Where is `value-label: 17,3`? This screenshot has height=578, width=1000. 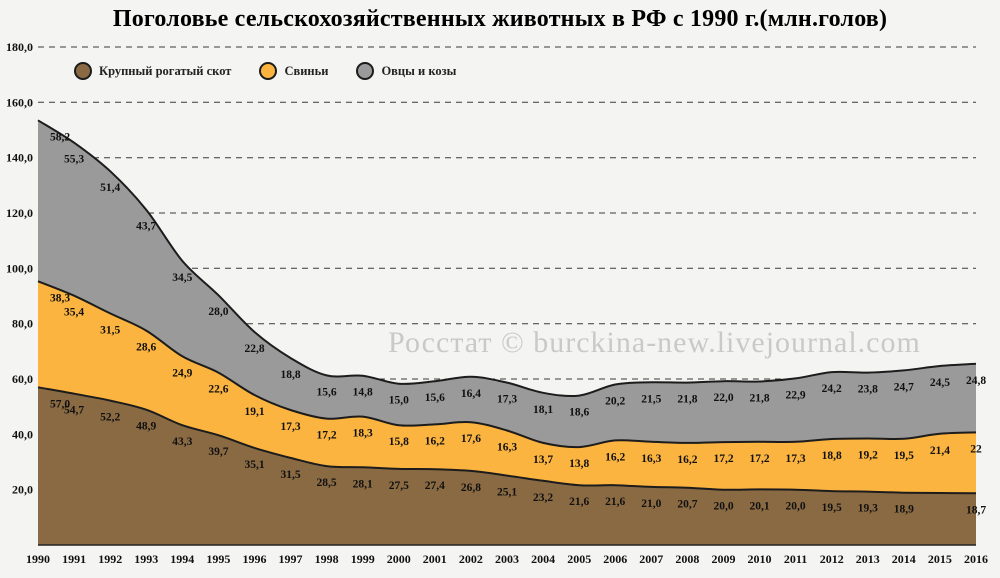 value-label: 17,3 is located at coordinates (796, 459).